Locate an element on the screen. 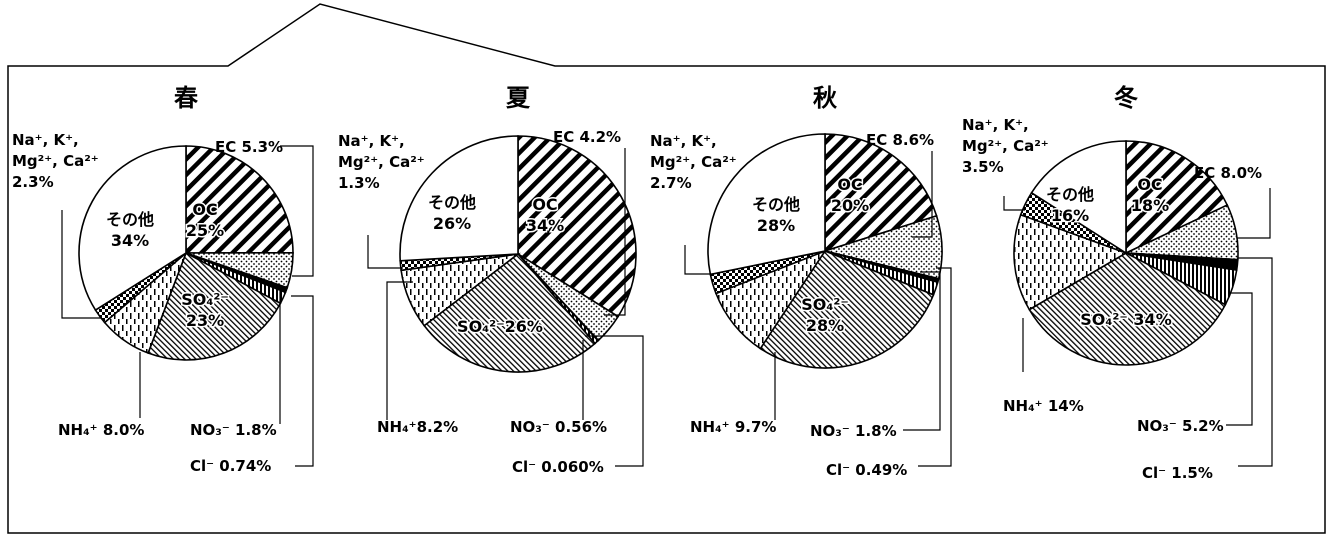 This screenshot has height=536, width=1333. slice-label-other: その他 34% is located at coordinates (130, 230).